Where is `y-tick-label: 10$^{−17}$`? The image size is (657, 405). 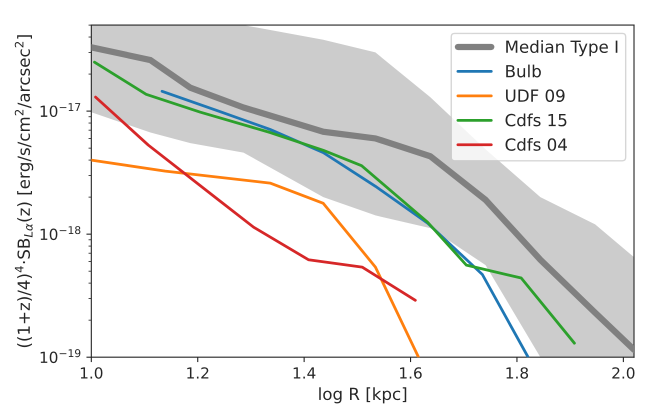 y-tick-label: 10$^{−17}$ is located at coordinates (60, 110).